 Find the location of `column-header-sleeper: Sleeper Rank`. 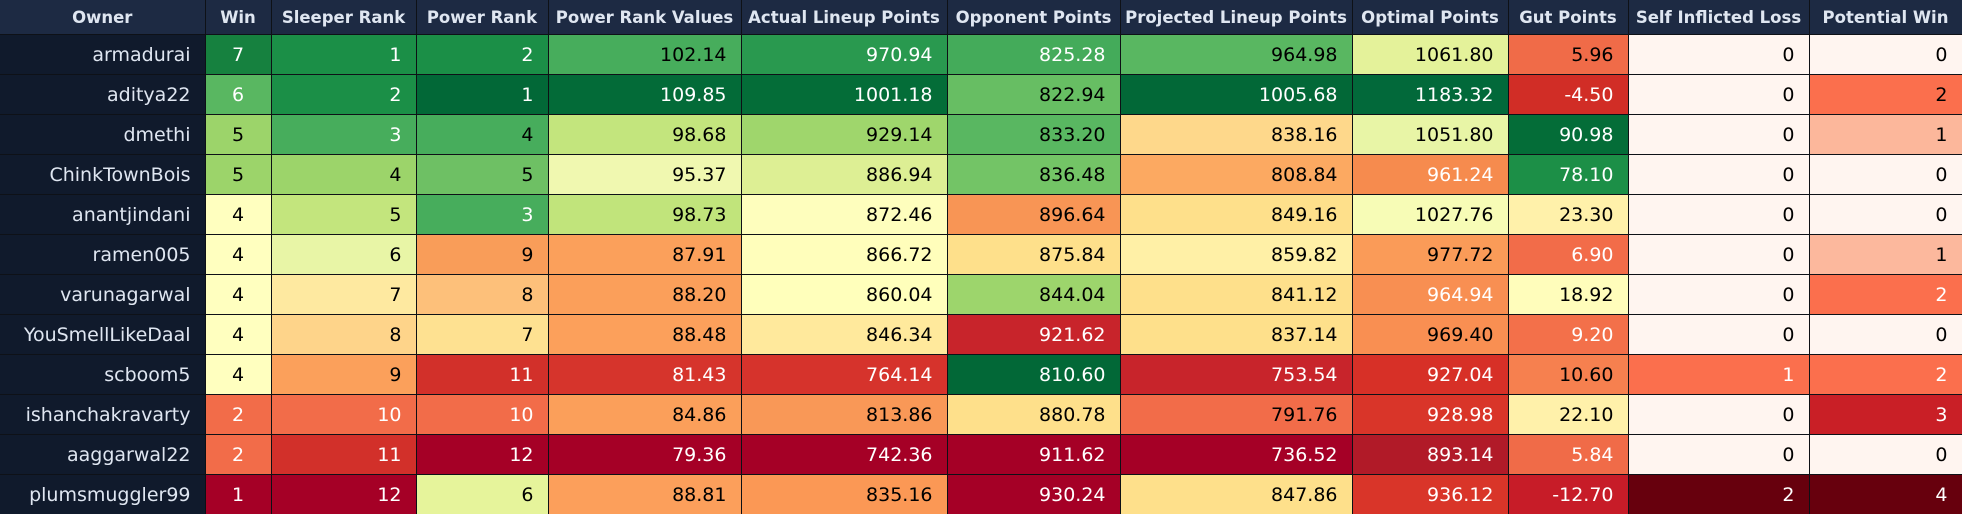

column-header-sleeper: Sleeper Rank is located at coordinates (344, 17).